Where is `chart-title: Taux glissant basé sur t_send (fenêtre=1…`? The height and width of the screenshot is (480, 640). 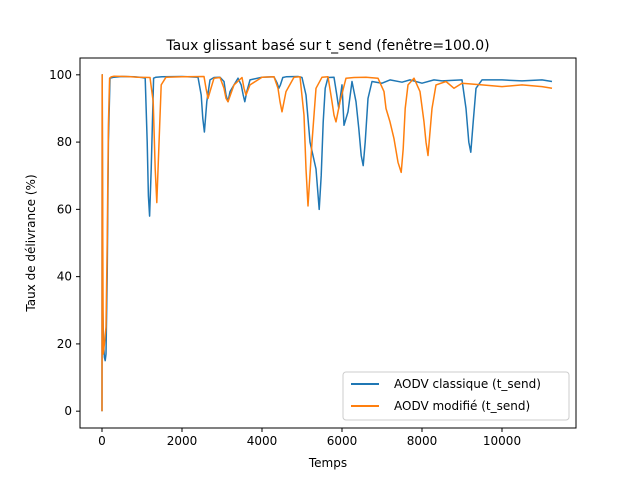
chart-title: Taux glissant basé sur t_send (fenêtre=1… is located at coordinates (327, 46).